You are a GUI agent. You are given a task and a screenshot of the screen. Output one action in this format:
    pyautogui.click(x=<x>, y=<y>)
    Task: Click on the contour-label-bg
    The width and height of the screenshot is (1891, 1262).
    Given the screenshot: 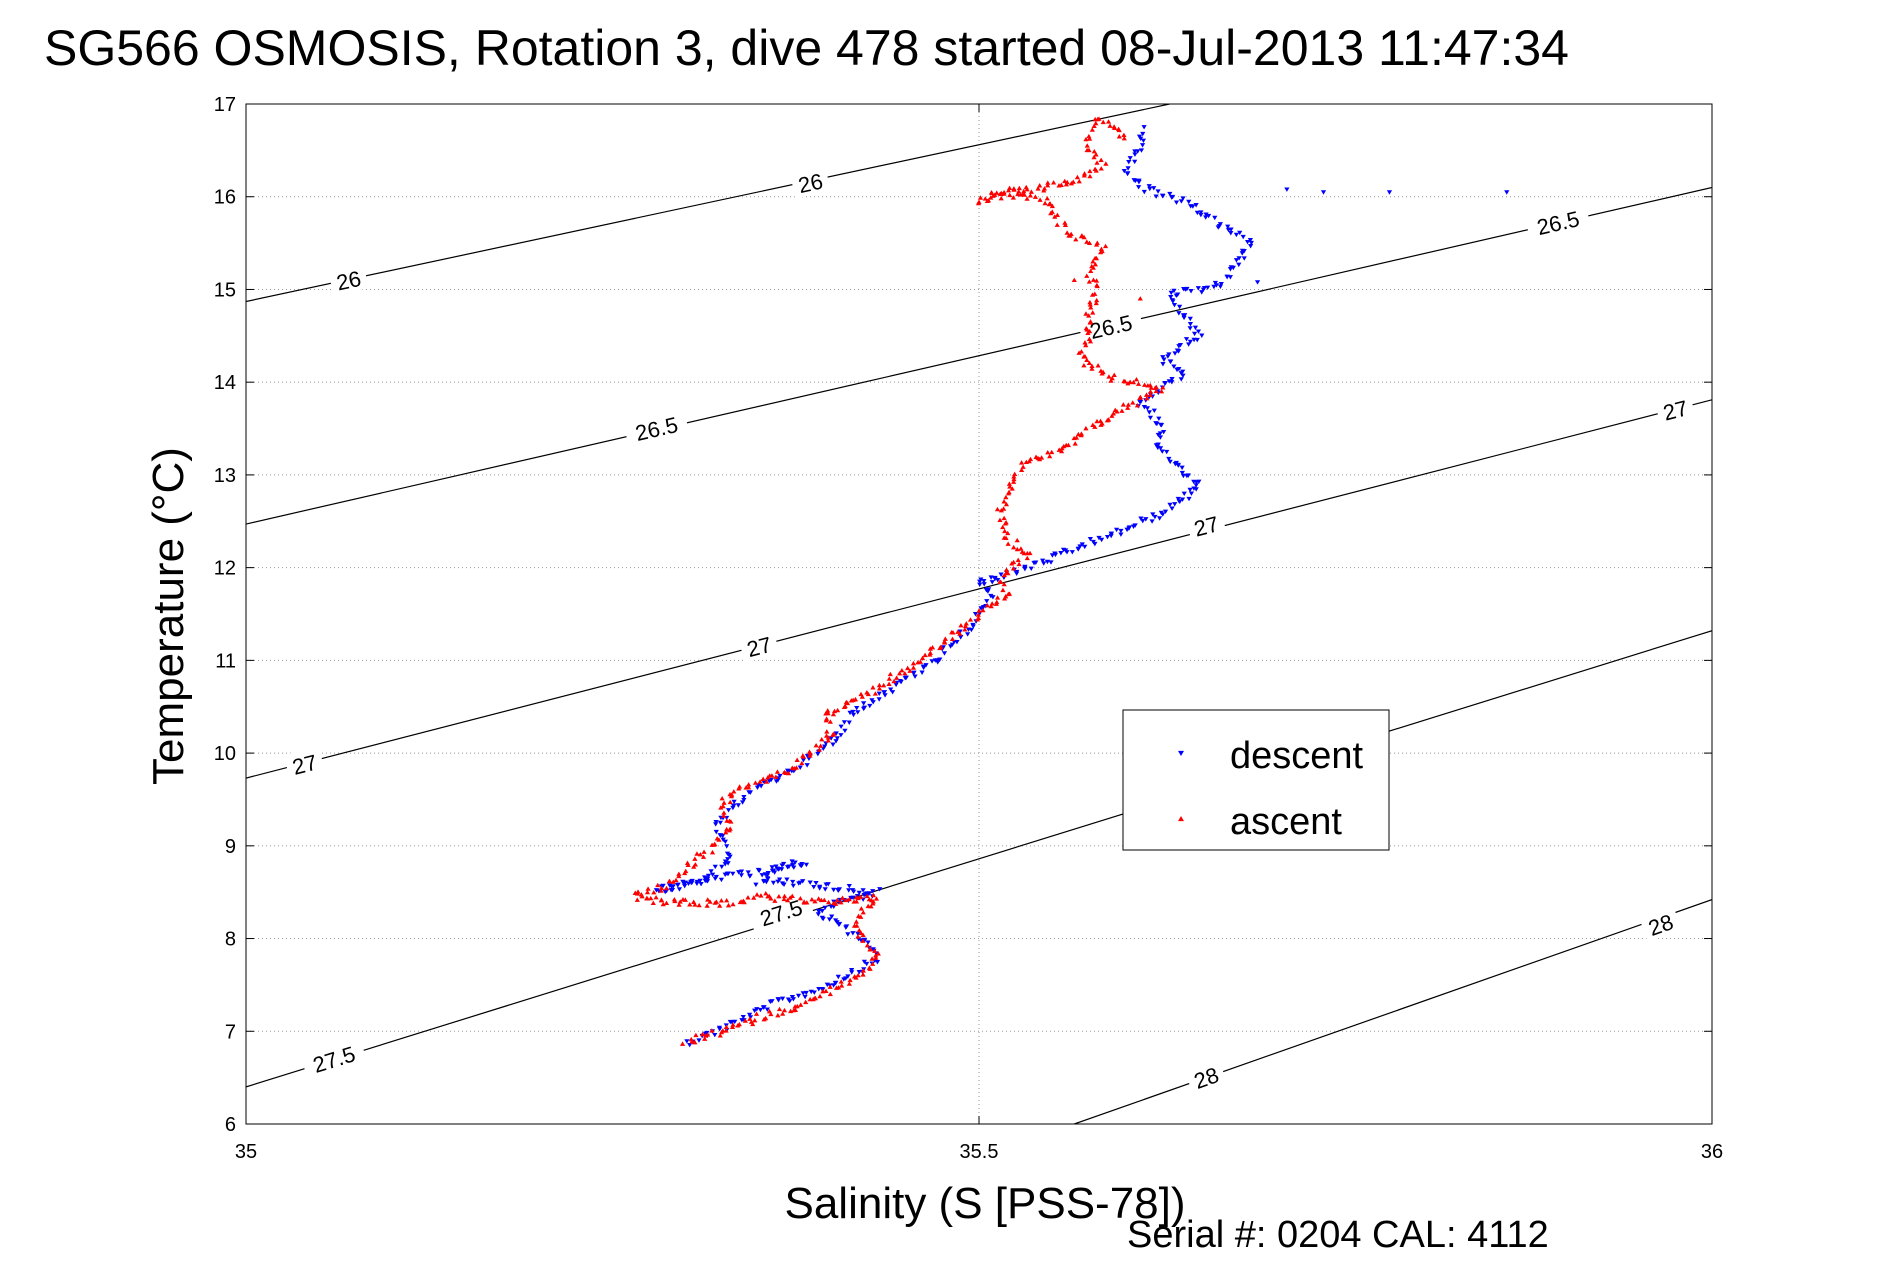 What is the action you would take?
    pyautogui.click(x=759, y=645)
    